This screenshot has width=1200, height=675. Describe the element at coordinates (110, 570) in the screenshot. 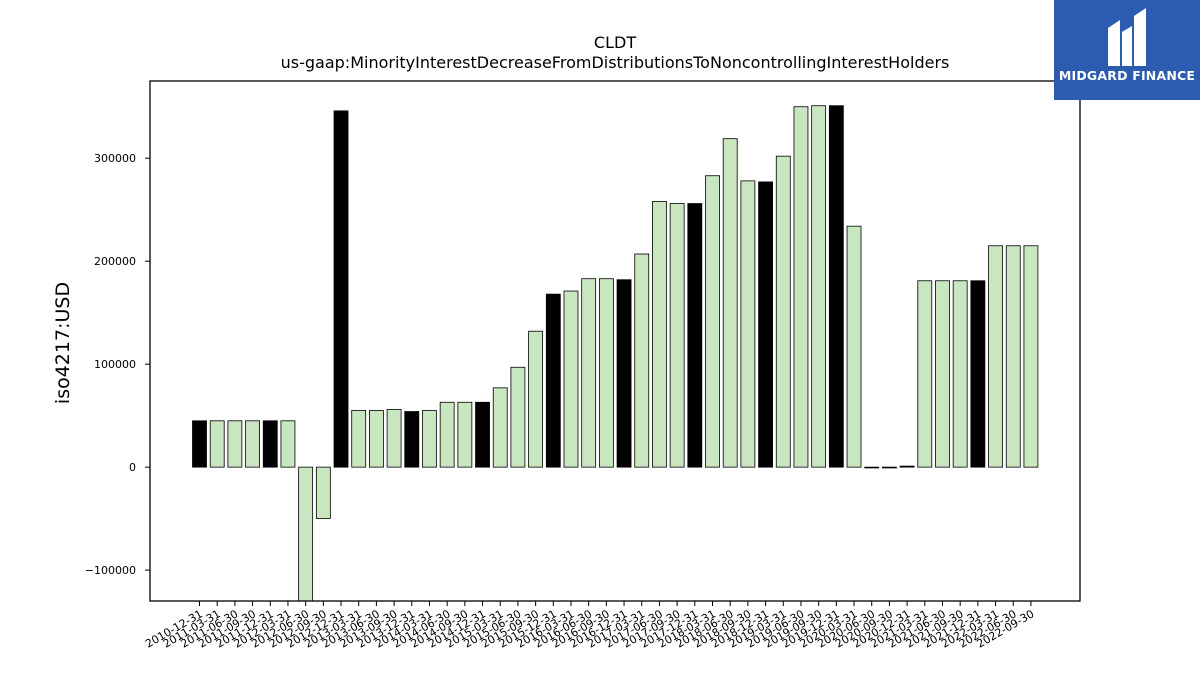

I see `y-tick-label: −100000` at that location.